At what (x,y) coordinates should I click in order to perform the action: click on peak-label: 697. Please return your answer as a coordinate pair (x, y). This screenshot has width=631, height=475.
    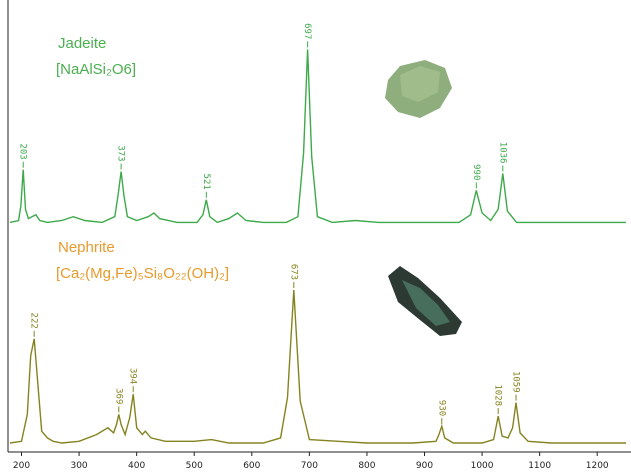
    Looking at the image, I should click on (307, 31).